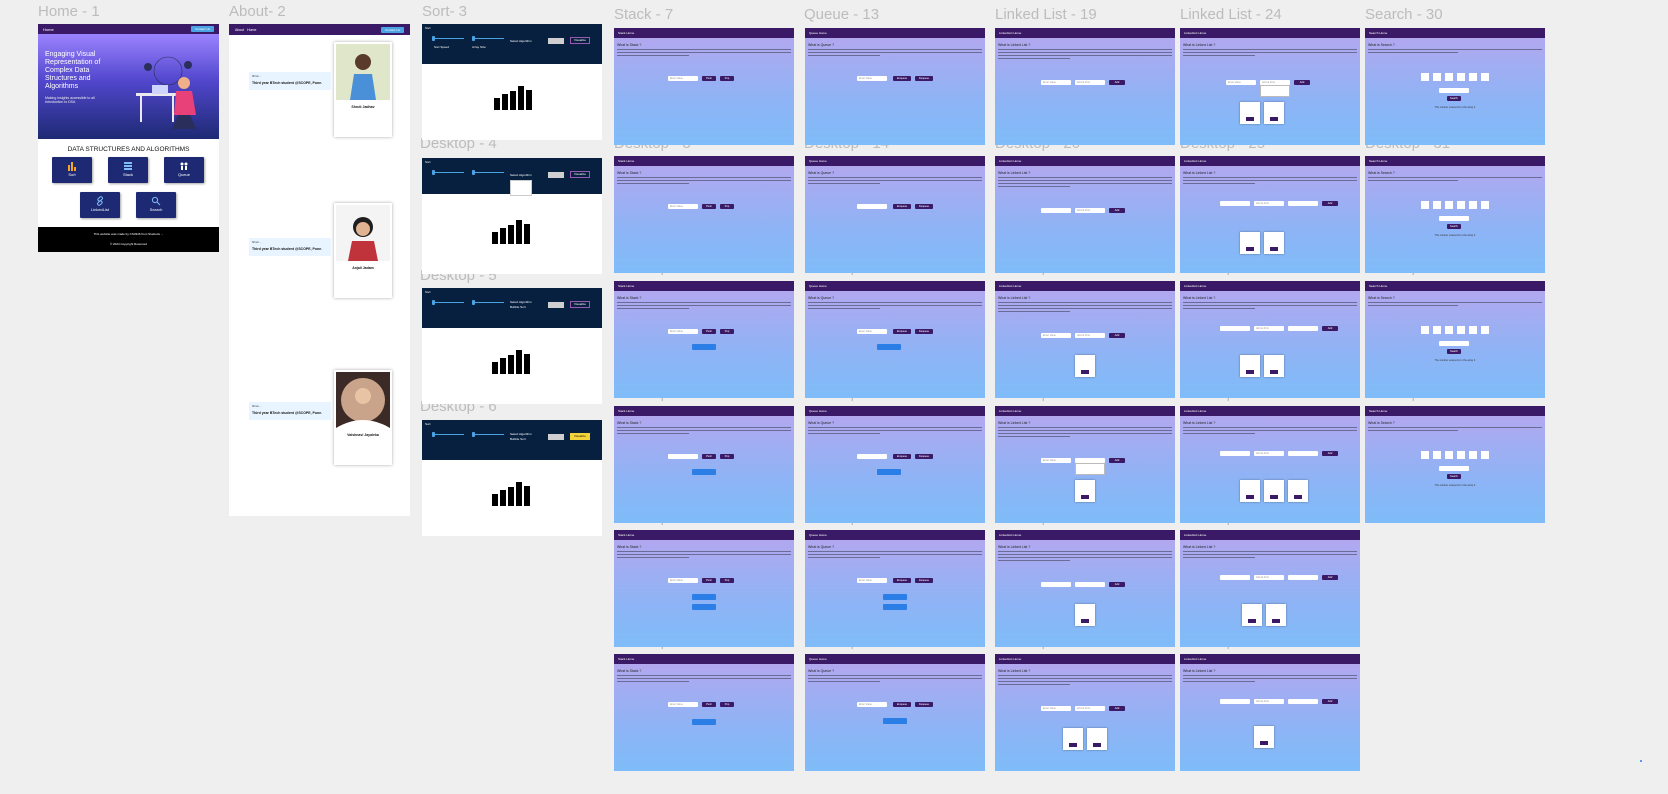 Image resolution: width=1668 pixels, height=794 pixels. What do you see at coordinates (69, 11) in the screenshot?
I see `frame-label-home: Home - 1` at bounding box center [69, 11].